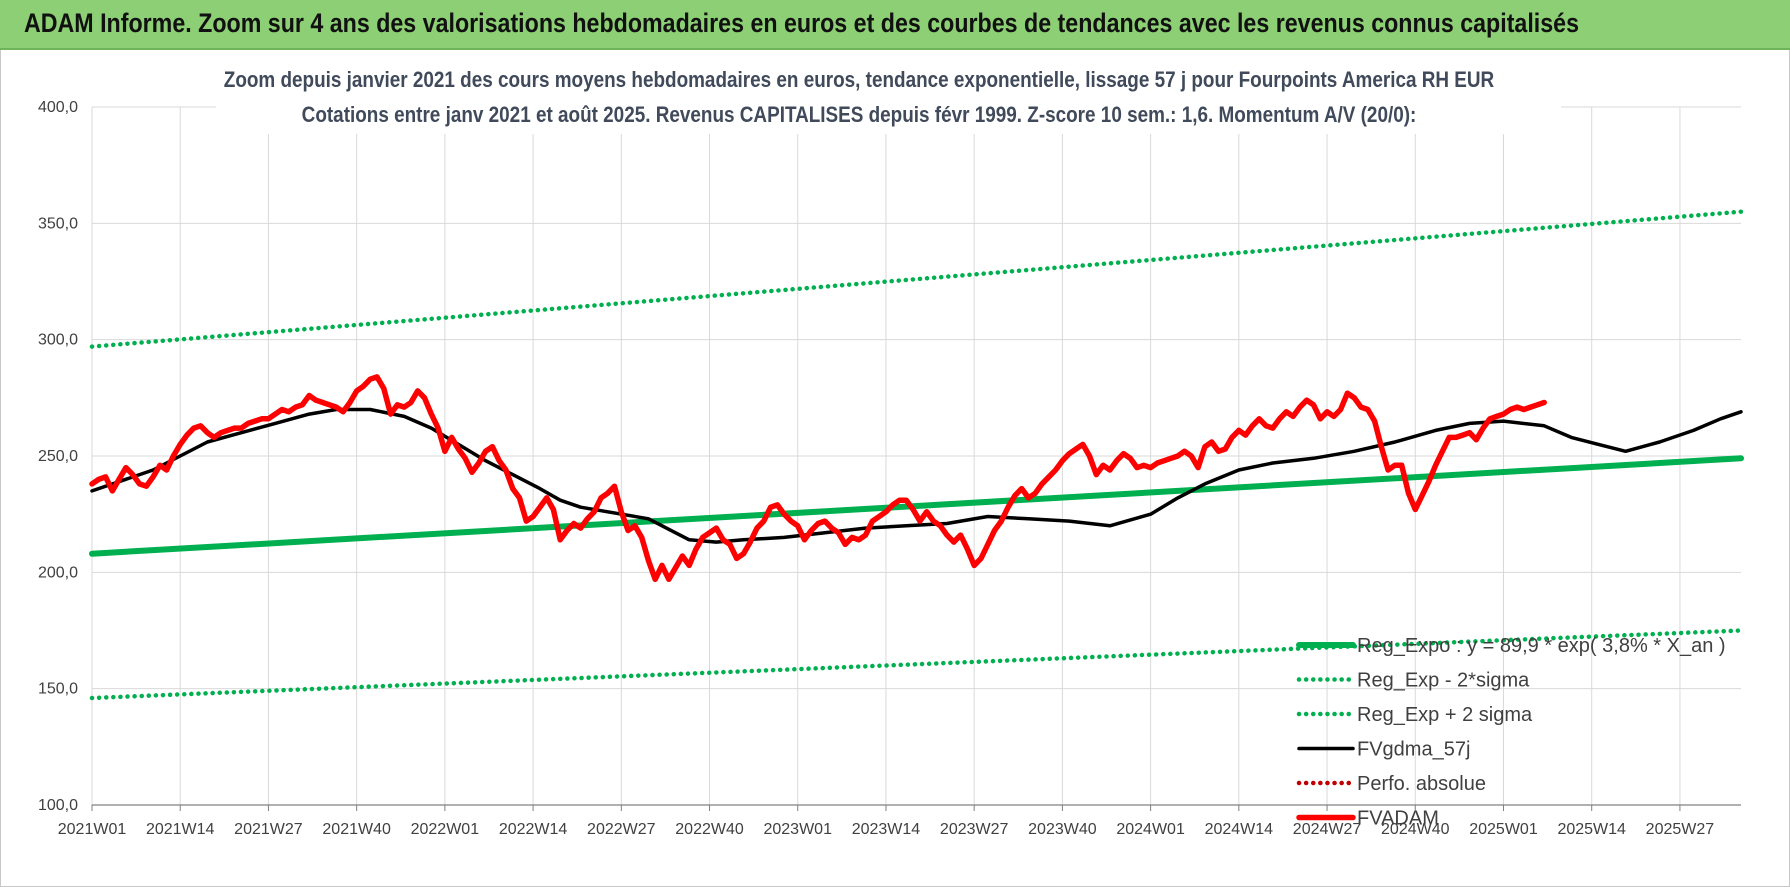 This screenshot has height=887, width=1790. I want to click on y-tick-label: 400,0, so click(58, 107).